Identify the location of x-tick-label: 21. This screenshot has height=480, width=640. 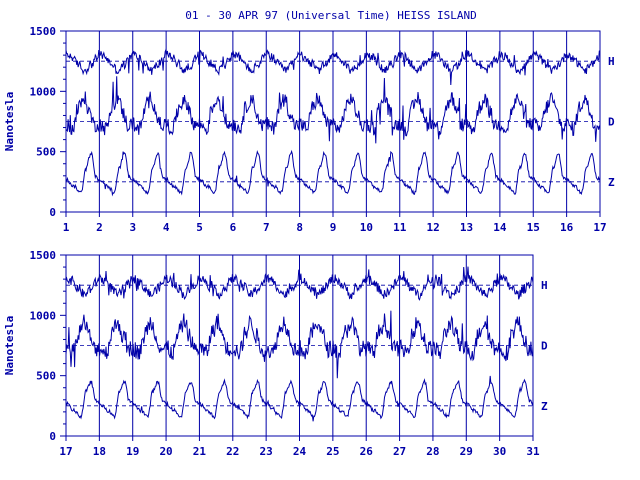
(200, 451).